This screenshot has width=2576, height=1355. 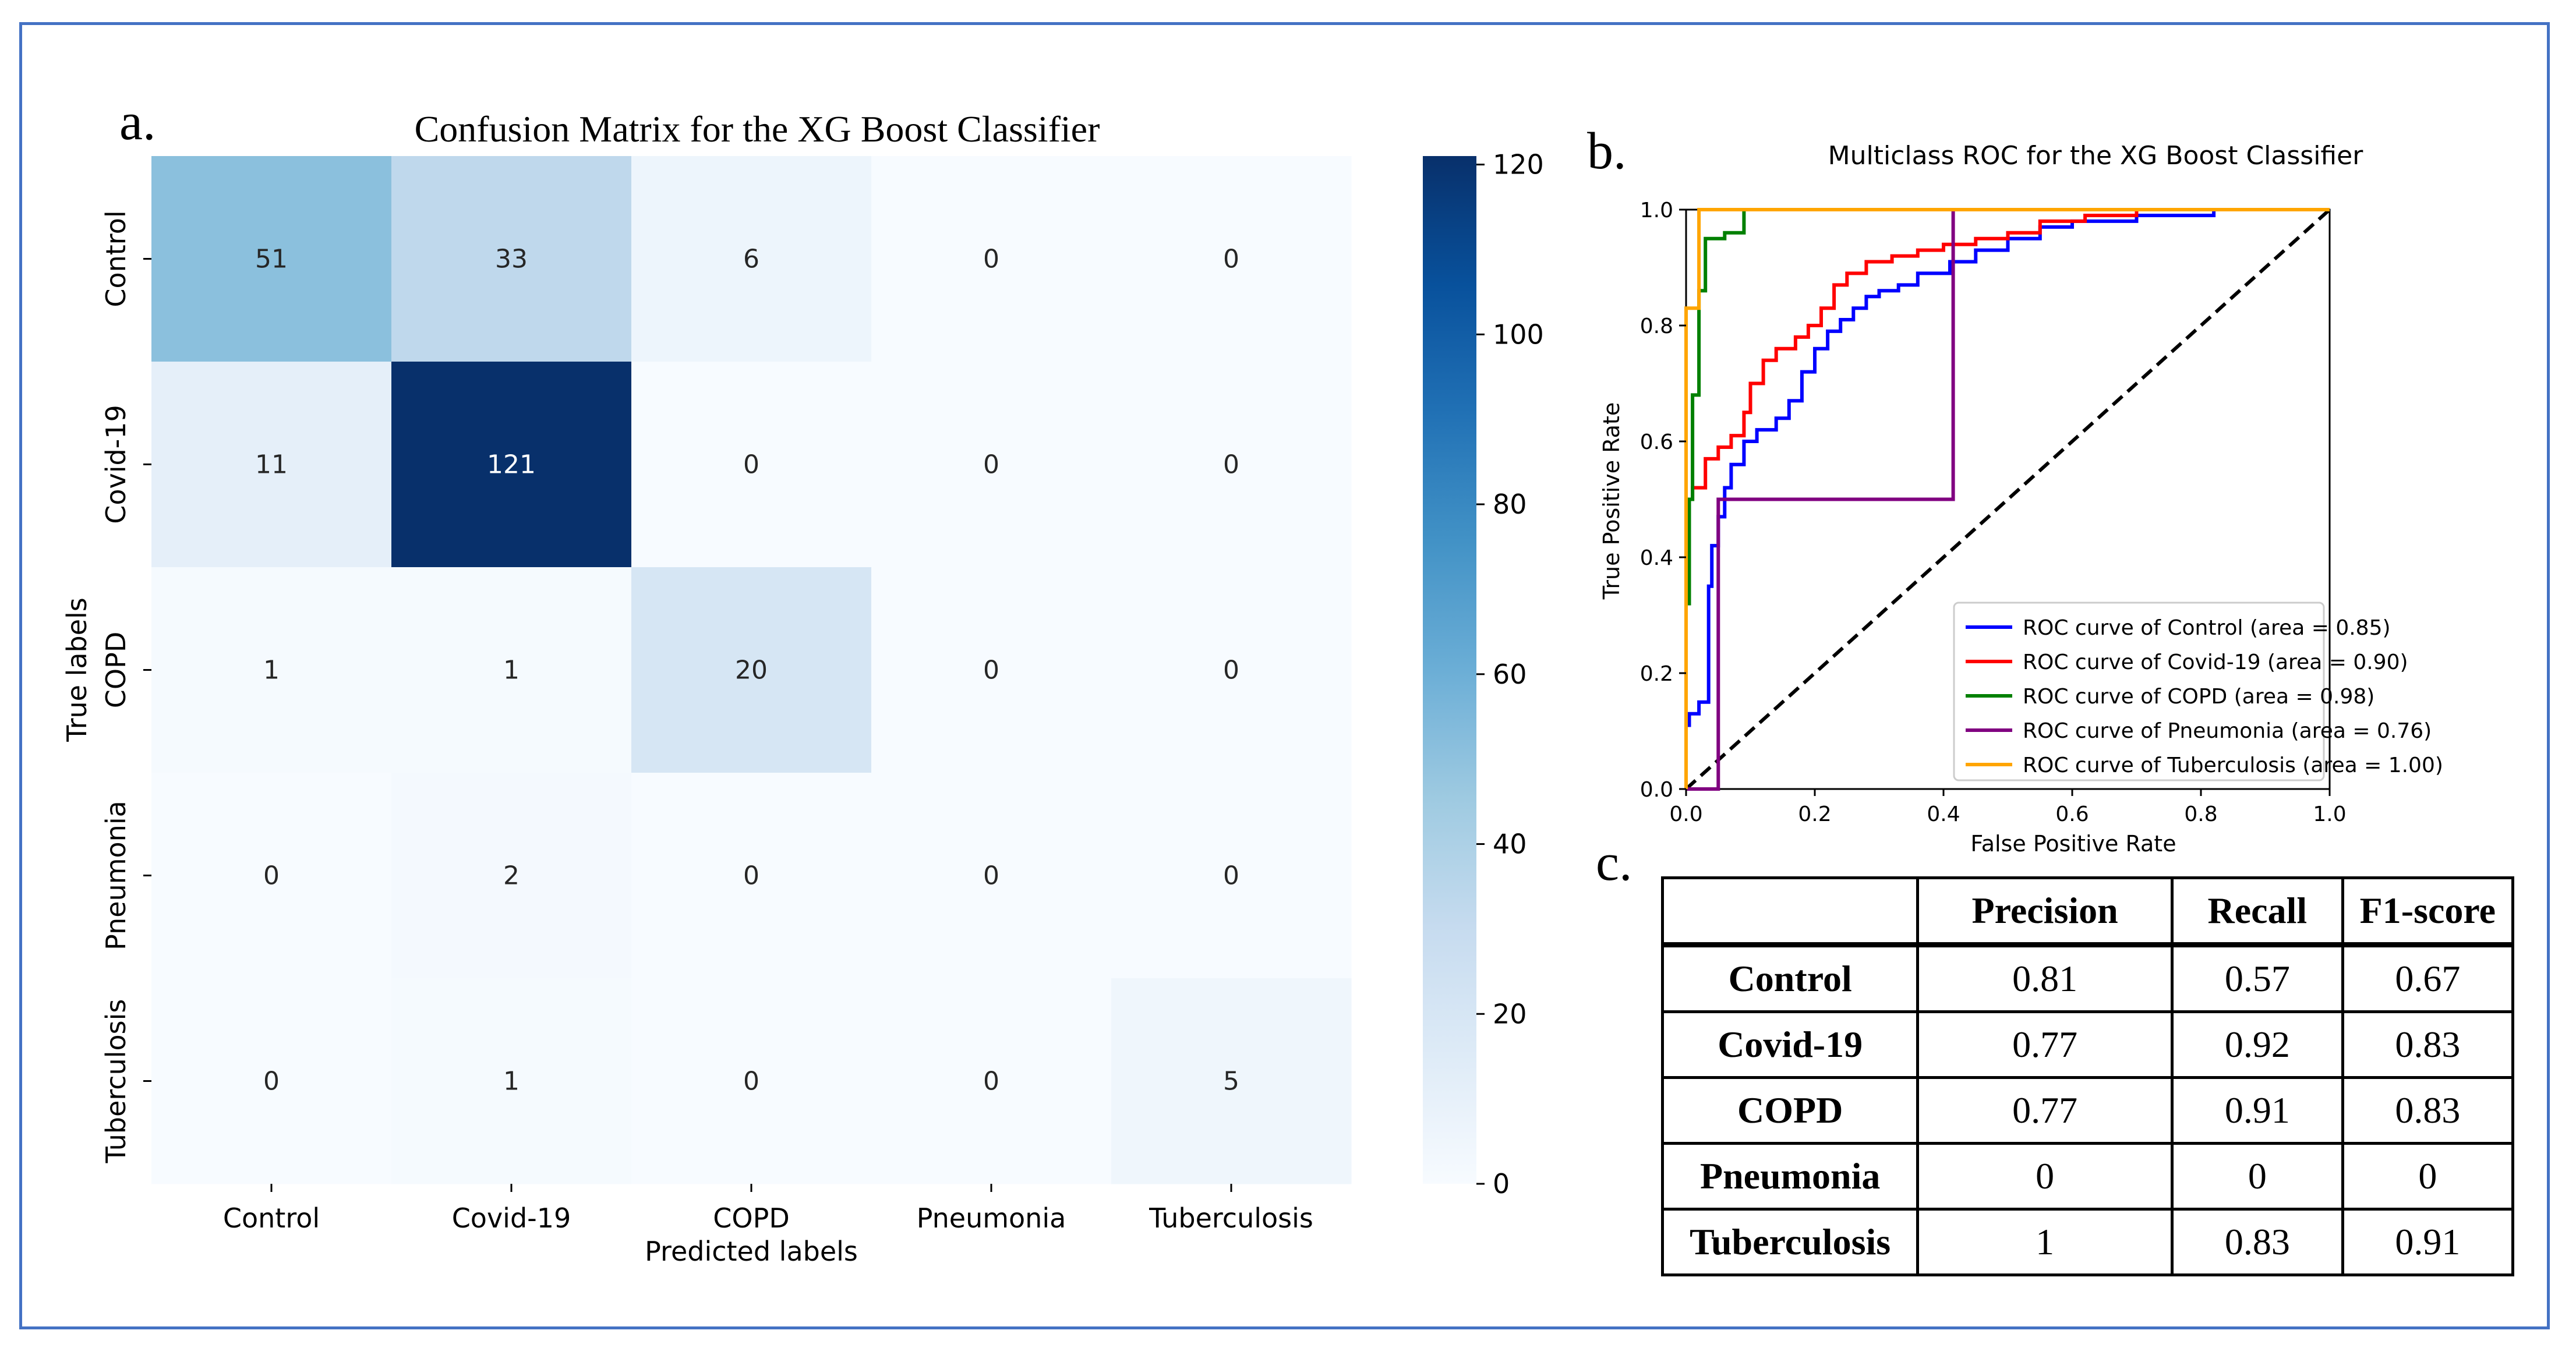 What do you see at coordinates (116, 258) in the screenshot?
I see `heatmap-y-tick-label: Control` at bounding box center [116, 258].